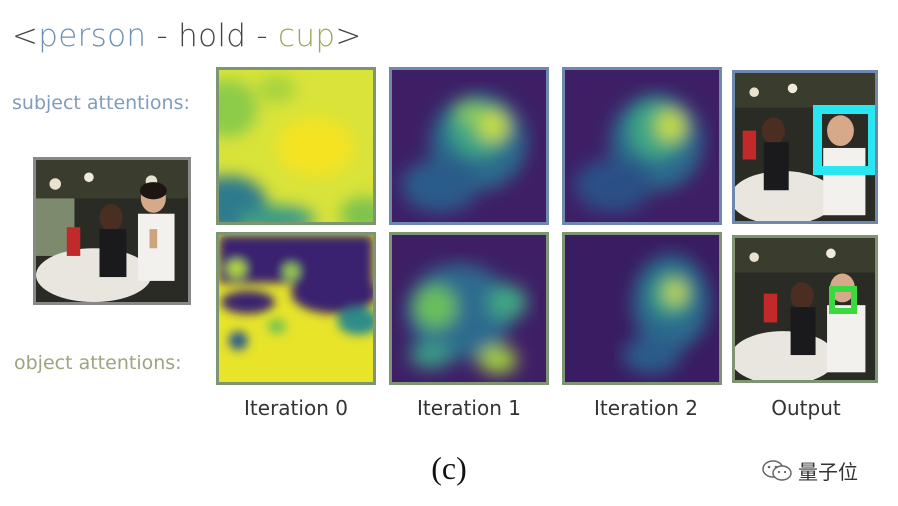  I want to click on watermark: 量子位, so click(810, 470).